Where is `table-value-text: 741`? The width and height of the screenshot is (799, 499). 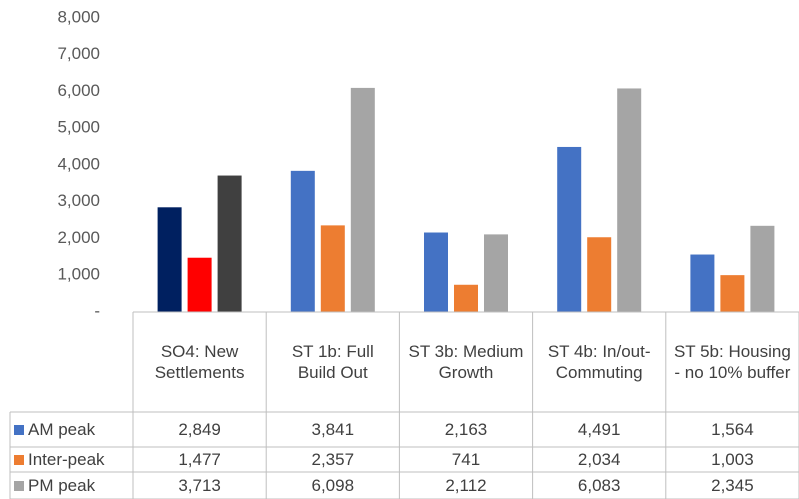 table-value-text: 741 is located at coordinates (466, 459).